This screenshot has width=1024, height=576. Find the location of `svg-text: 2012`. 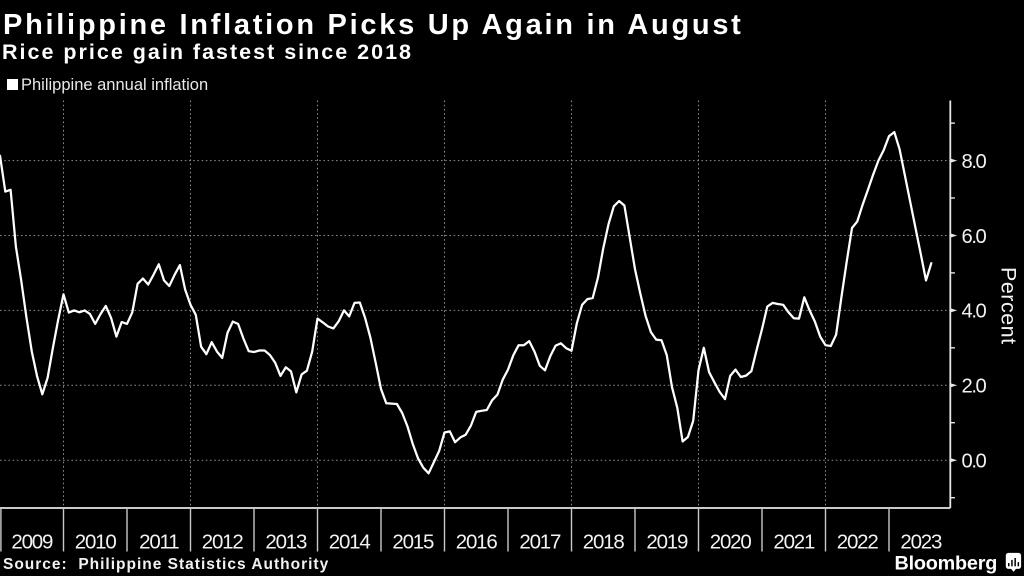

svg-text: 2012 is located at coordinates (223, 542).